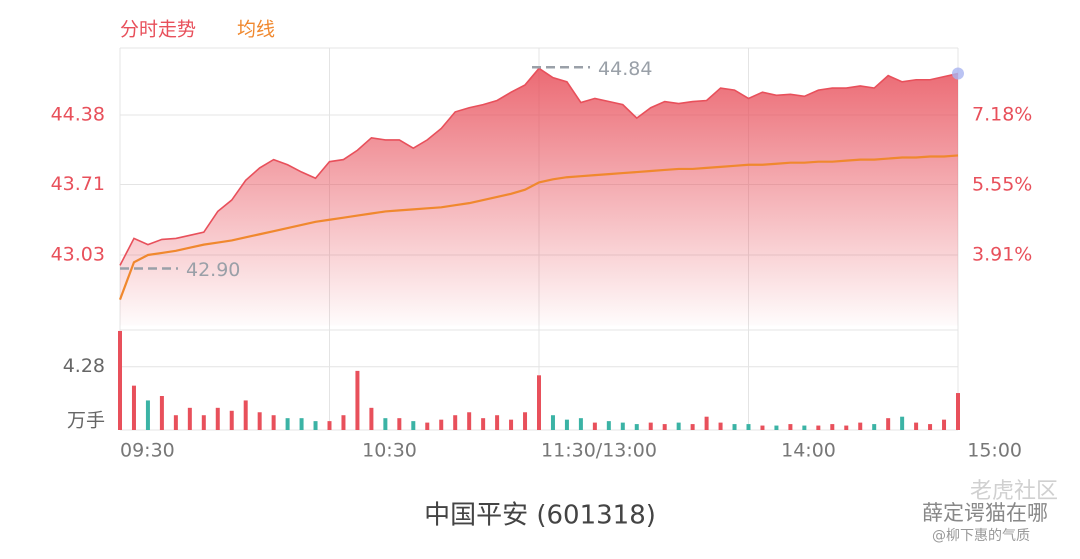 The height and width of the screenshot is (559, 1080). What do you see at coordinates (625, 69) in the screenshot?
I see `annotation-label: 44.84` at bounding box center [625, 69].